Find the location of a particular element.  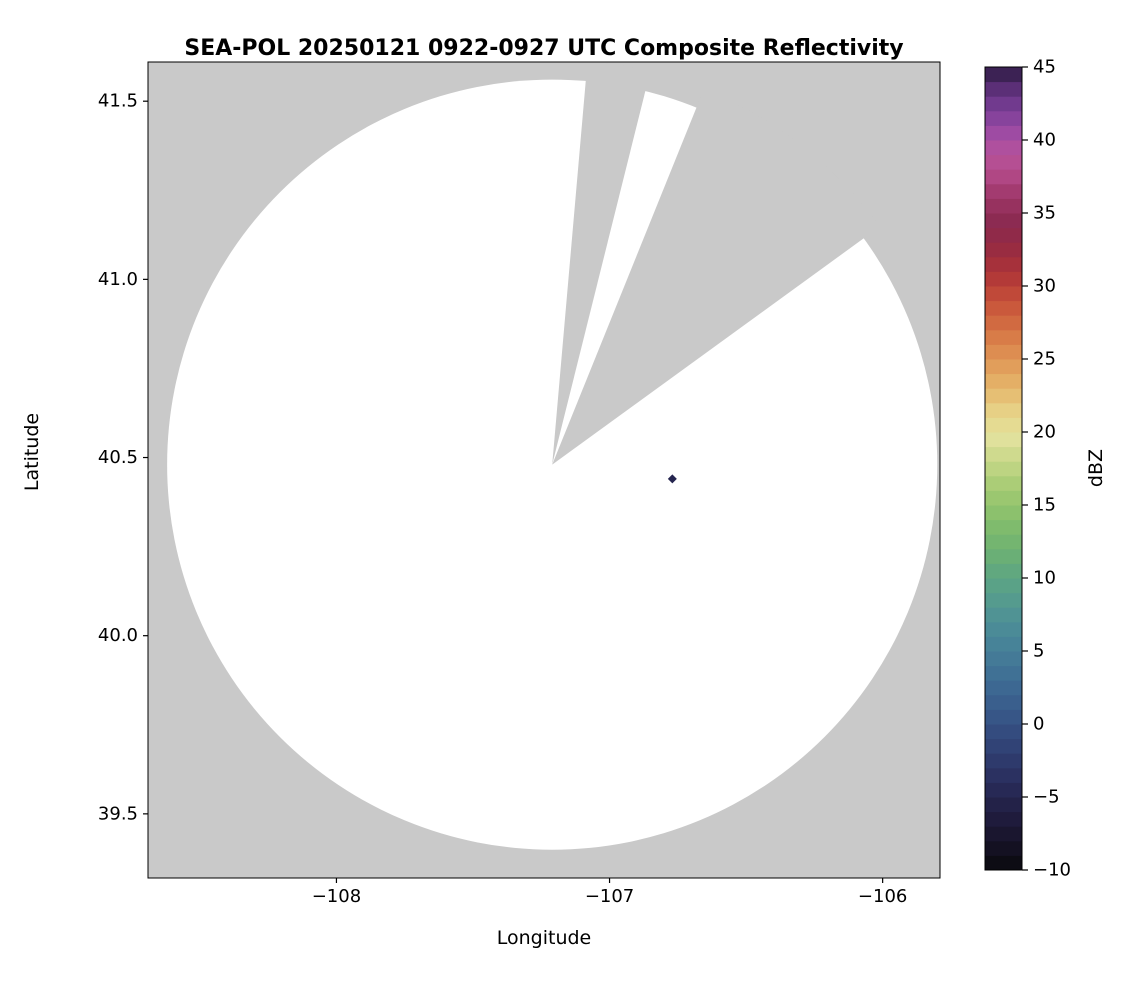

colorbar-tick-label: 20 is located at coordinates (1044, 432).